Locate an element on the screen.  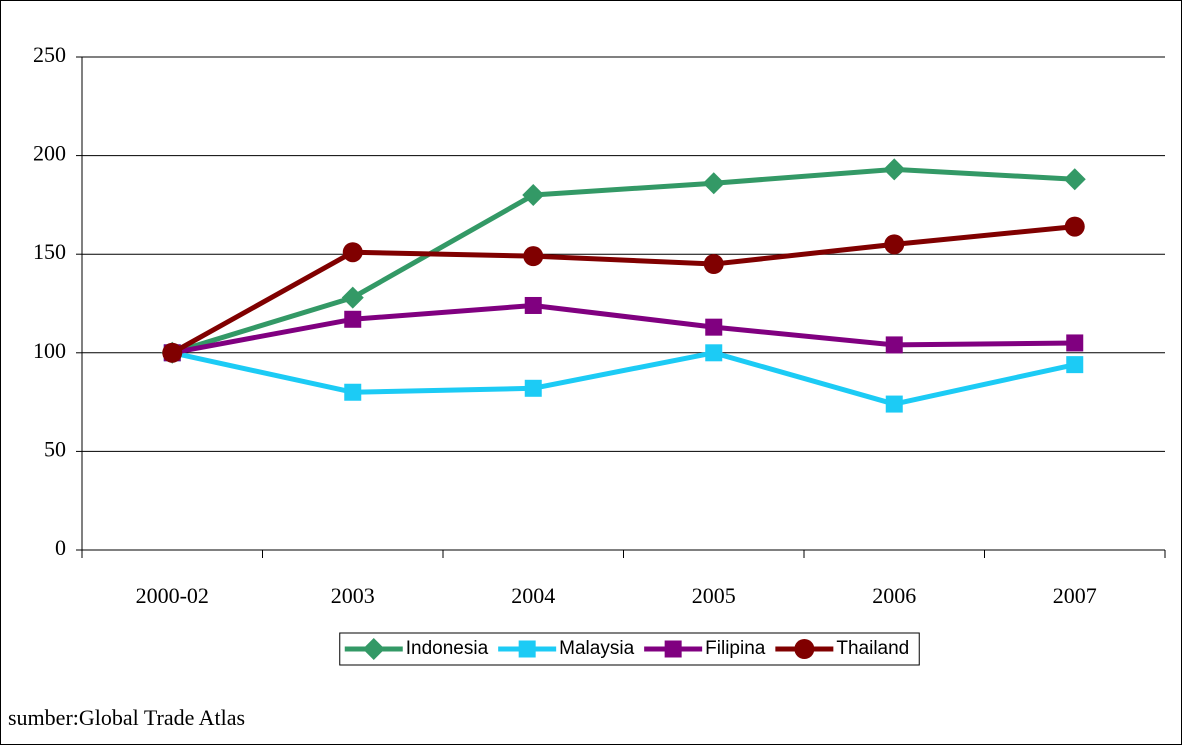
source-note: sumber:Global Trade Atlas is located at coordinates (126, 717).